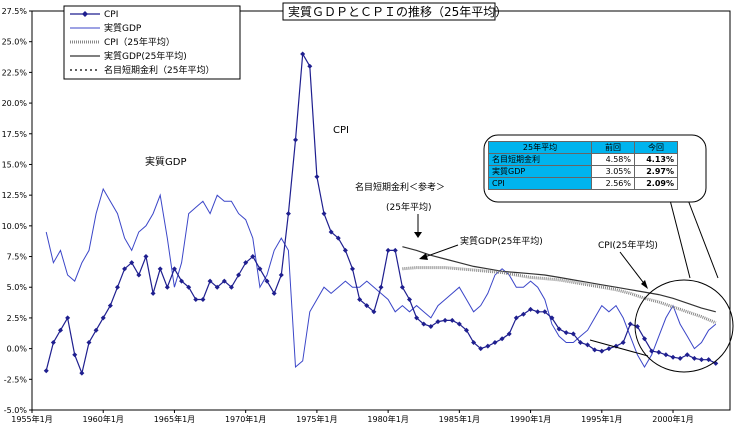  What do you see at coordinates (17, 349) in the screenshot?
I see `y-tick-label: 0.0%` at bounding box center [17, 349].